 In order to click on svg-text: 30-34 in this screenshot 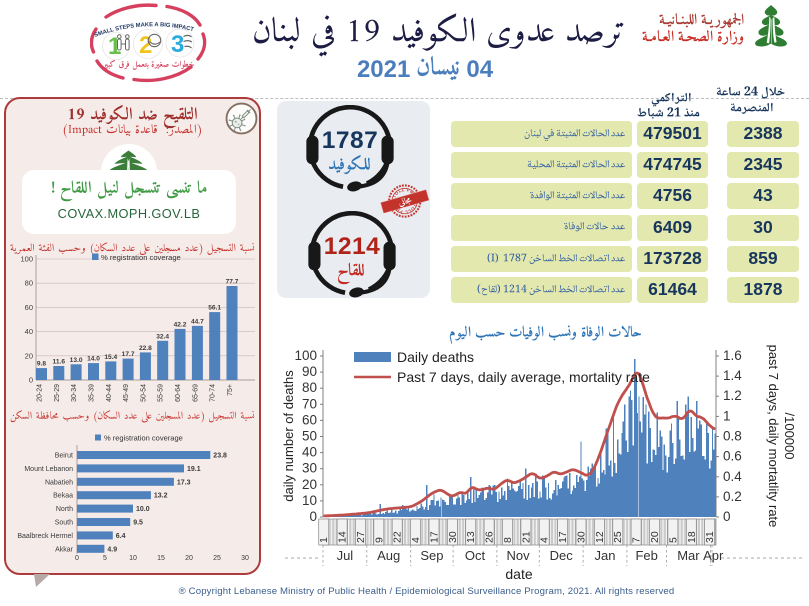, I will do `click(74, 393)`.